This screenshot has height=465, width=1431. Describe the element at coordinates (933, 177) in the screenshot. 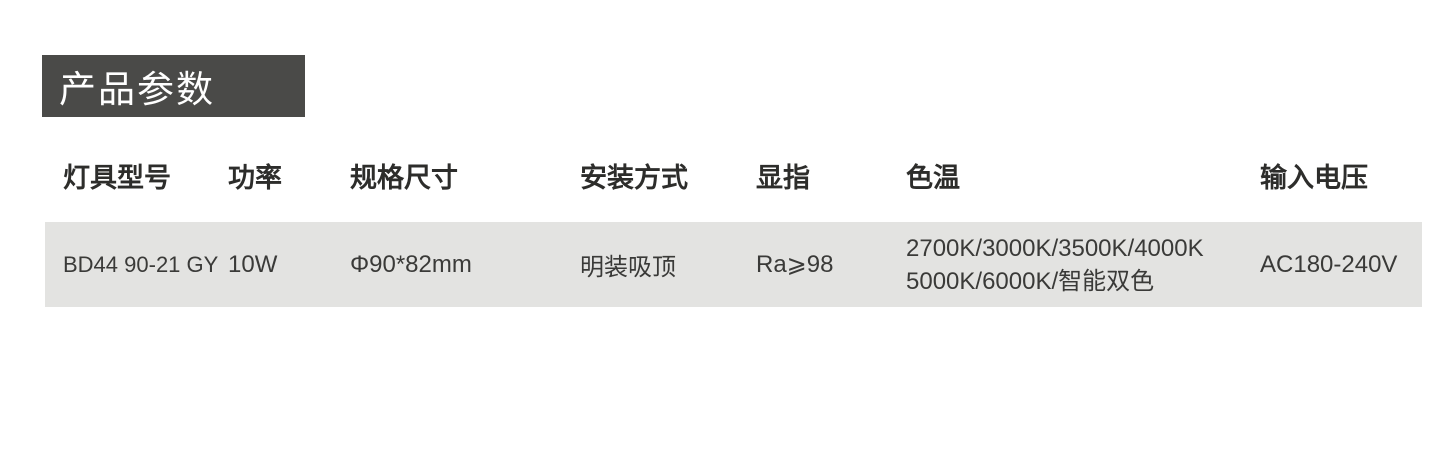

I see `column-header-cct: 色温` at that location.